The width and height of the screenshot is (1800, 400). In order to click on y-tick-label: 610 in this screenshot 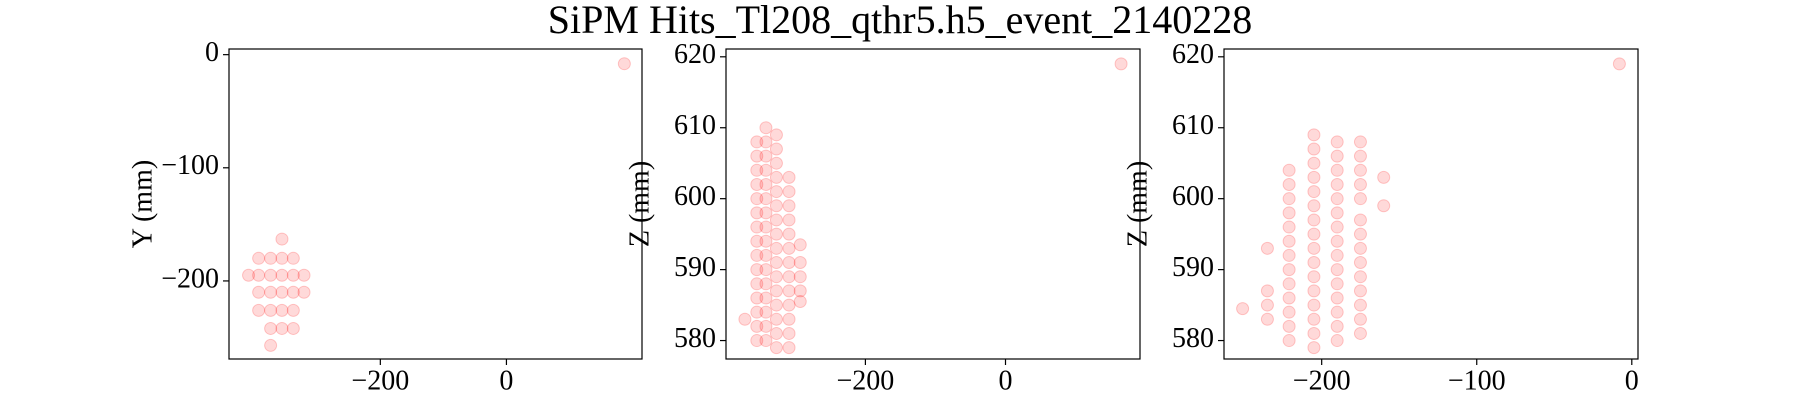, I will do `click(1193, 125)`.